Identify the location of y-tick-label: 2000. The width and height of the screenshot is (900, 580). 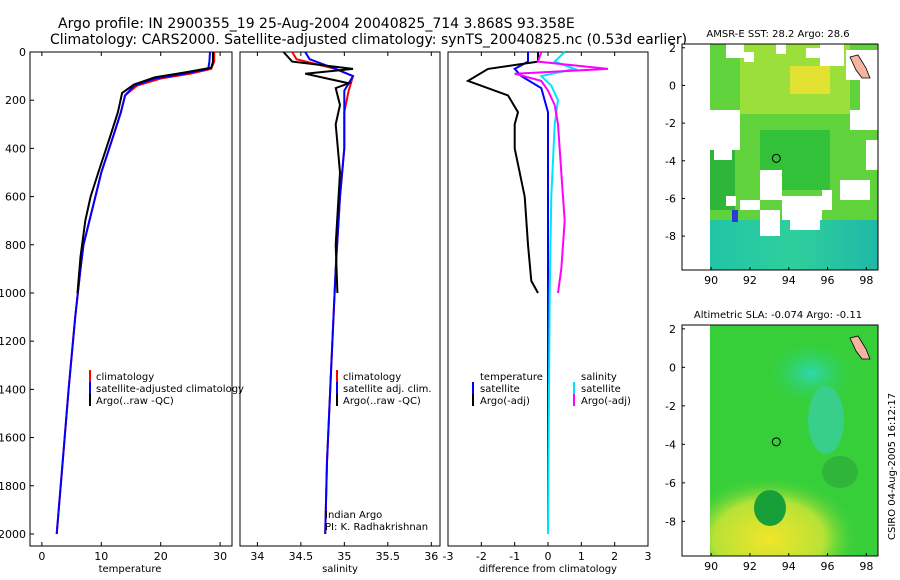
(13, 534).